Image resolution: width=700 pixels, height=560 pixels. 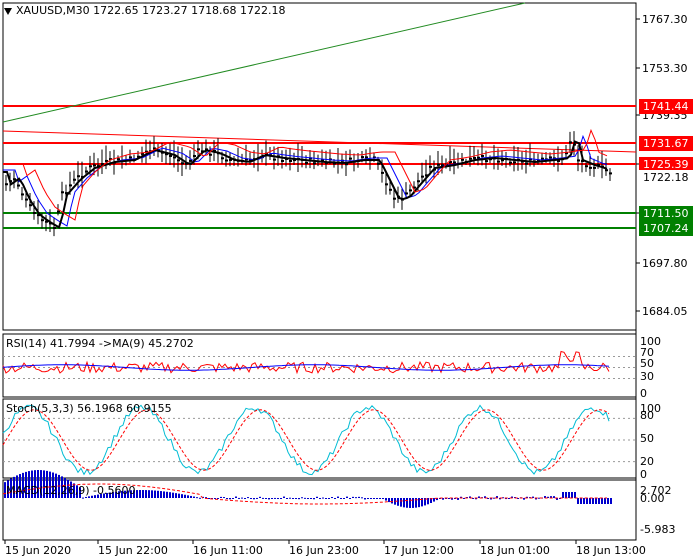 What do you see at coordinates (666, 177) in the screenshot?
I see `price-tag: 1722.18` at bounding box center [666, 177].